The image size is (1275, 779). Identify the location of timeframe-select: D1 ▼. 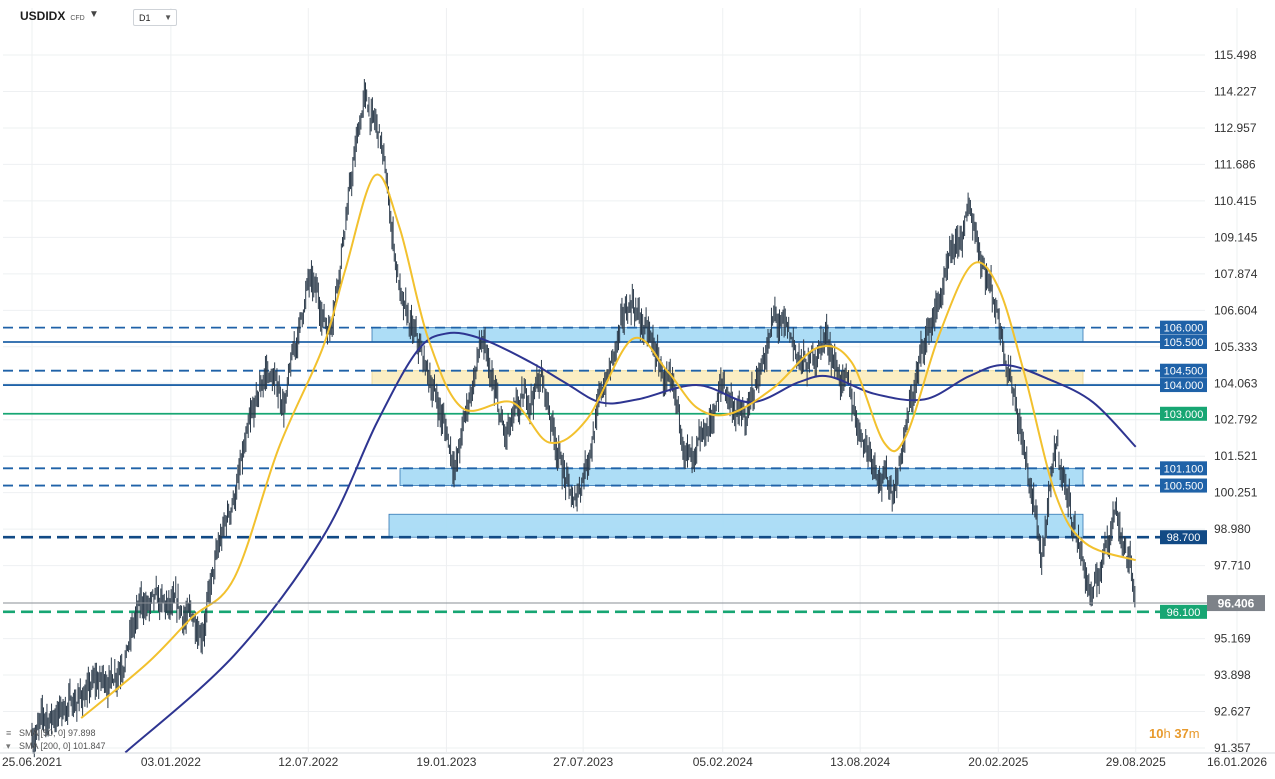
(155, 17).